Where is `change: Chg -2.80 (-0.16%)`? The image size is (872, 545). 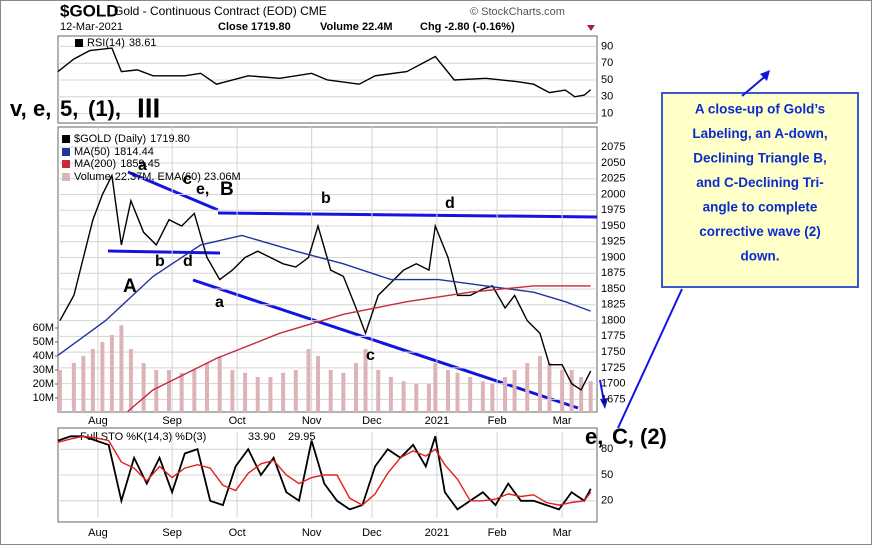 change: Chg -2.80 (-0.16%) is located at coordinates (467, 27).